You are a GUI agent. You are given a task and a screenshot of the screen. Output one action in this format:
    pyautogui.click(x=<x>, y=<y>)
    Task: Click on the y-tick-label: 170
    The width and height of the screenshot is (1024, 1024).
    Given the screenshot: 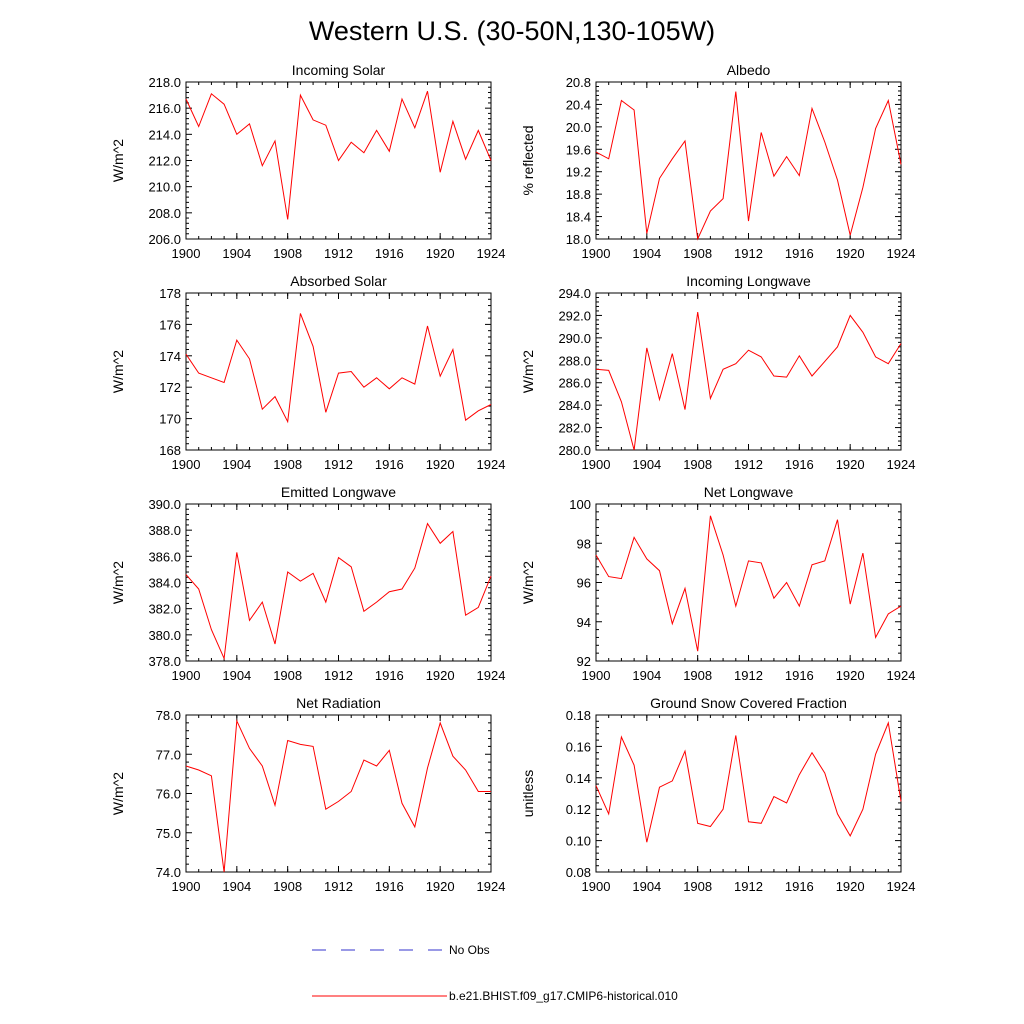 What is the action you would take?
    pyautogui.click(x=170, y=419)
    